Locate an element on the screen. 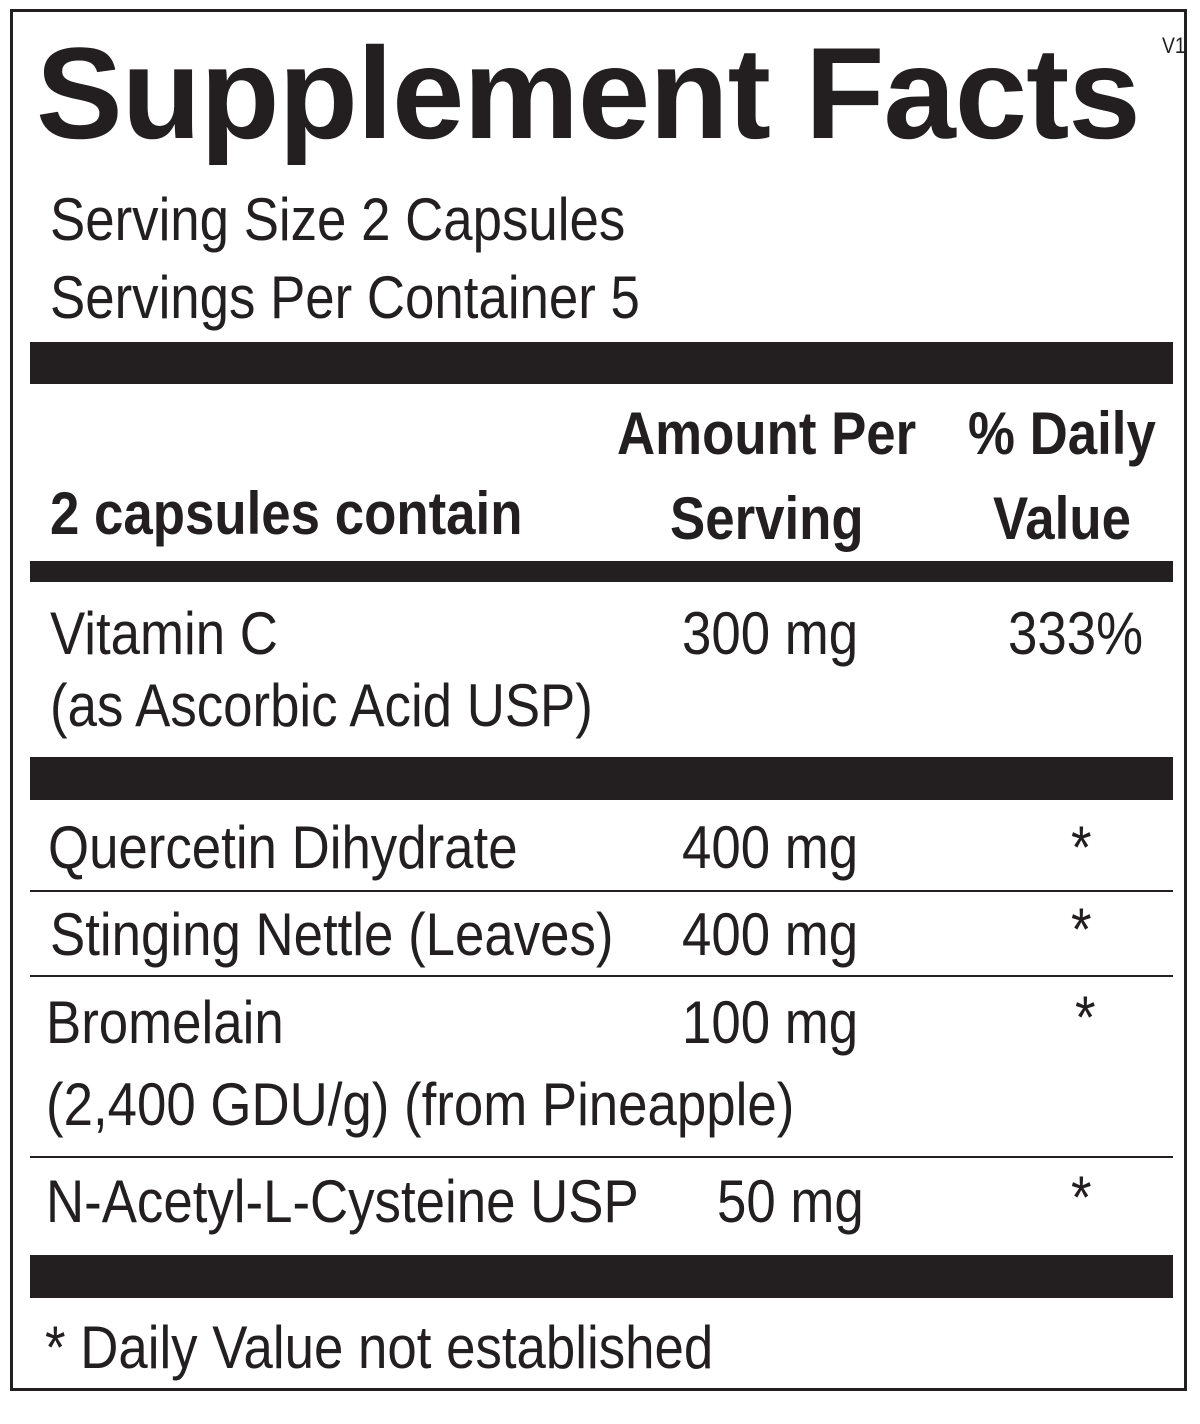 Image resolution: width=1200 pixels, height=1424 pixels. label-title: Supplement Facts is located at coordinates (588, 93).